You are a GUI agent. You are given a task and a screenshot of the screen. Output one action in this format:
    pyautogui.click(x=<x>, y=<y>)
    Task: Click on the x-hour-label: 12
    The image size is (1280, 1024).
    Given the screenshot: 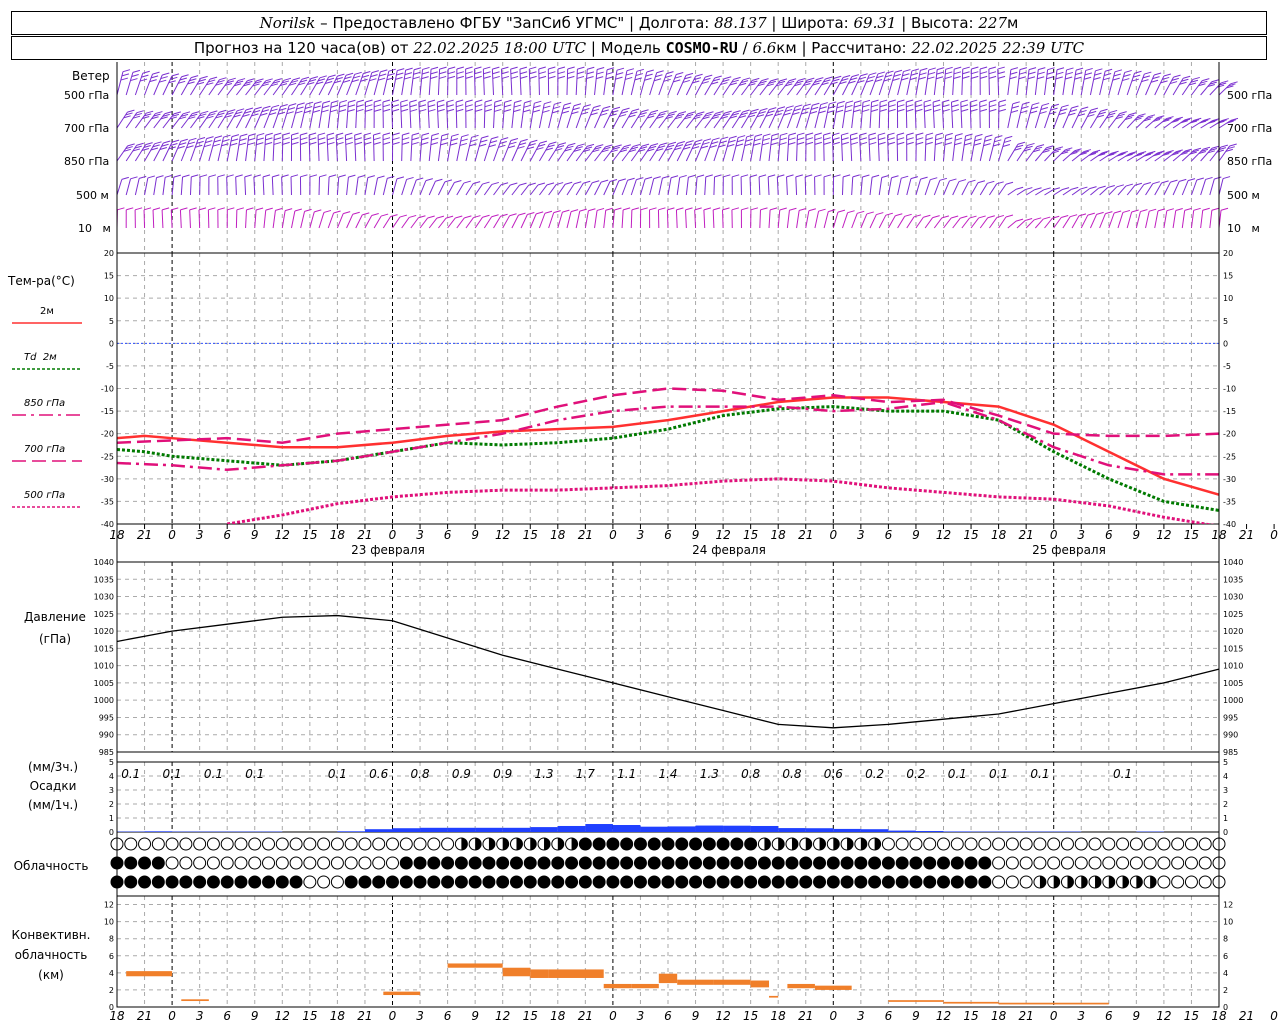 What is the action you would take?
    pyautogui.click(x=722, y=535)
    